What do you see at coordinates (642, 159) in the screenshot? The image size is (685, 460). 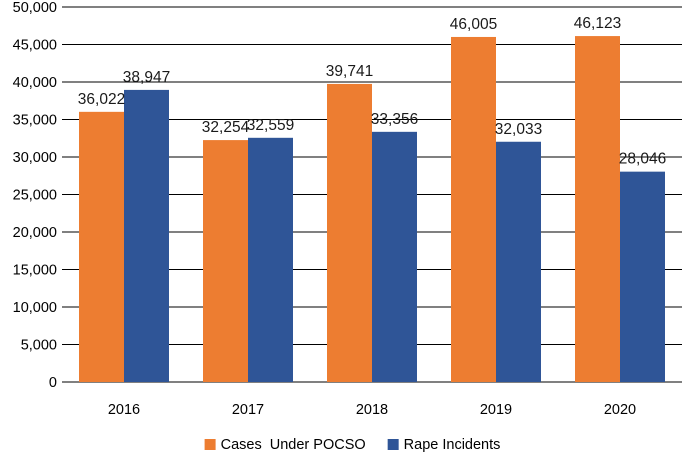 I see `data-label: 28,046` at bounding box center [642, 159].